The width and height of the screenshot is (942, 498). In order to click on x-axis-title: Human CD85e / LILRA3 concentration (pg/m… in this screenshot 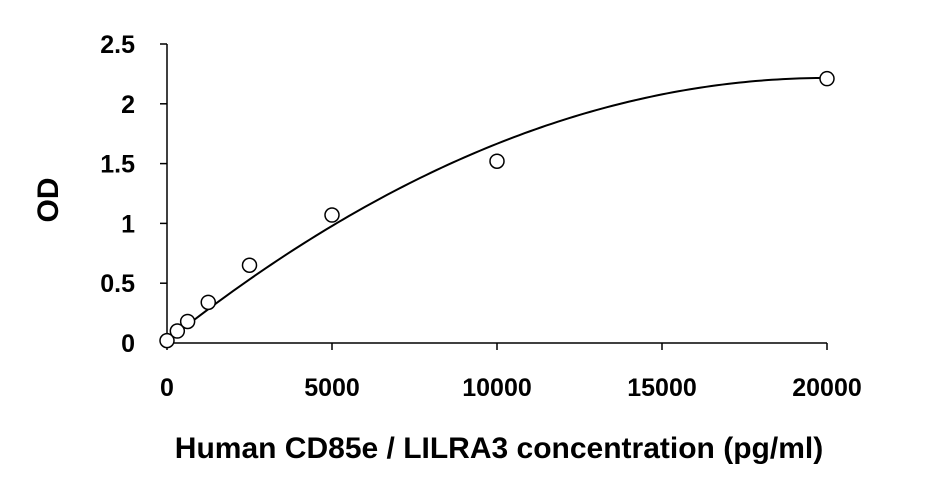, I will do `click(499, 448)`.